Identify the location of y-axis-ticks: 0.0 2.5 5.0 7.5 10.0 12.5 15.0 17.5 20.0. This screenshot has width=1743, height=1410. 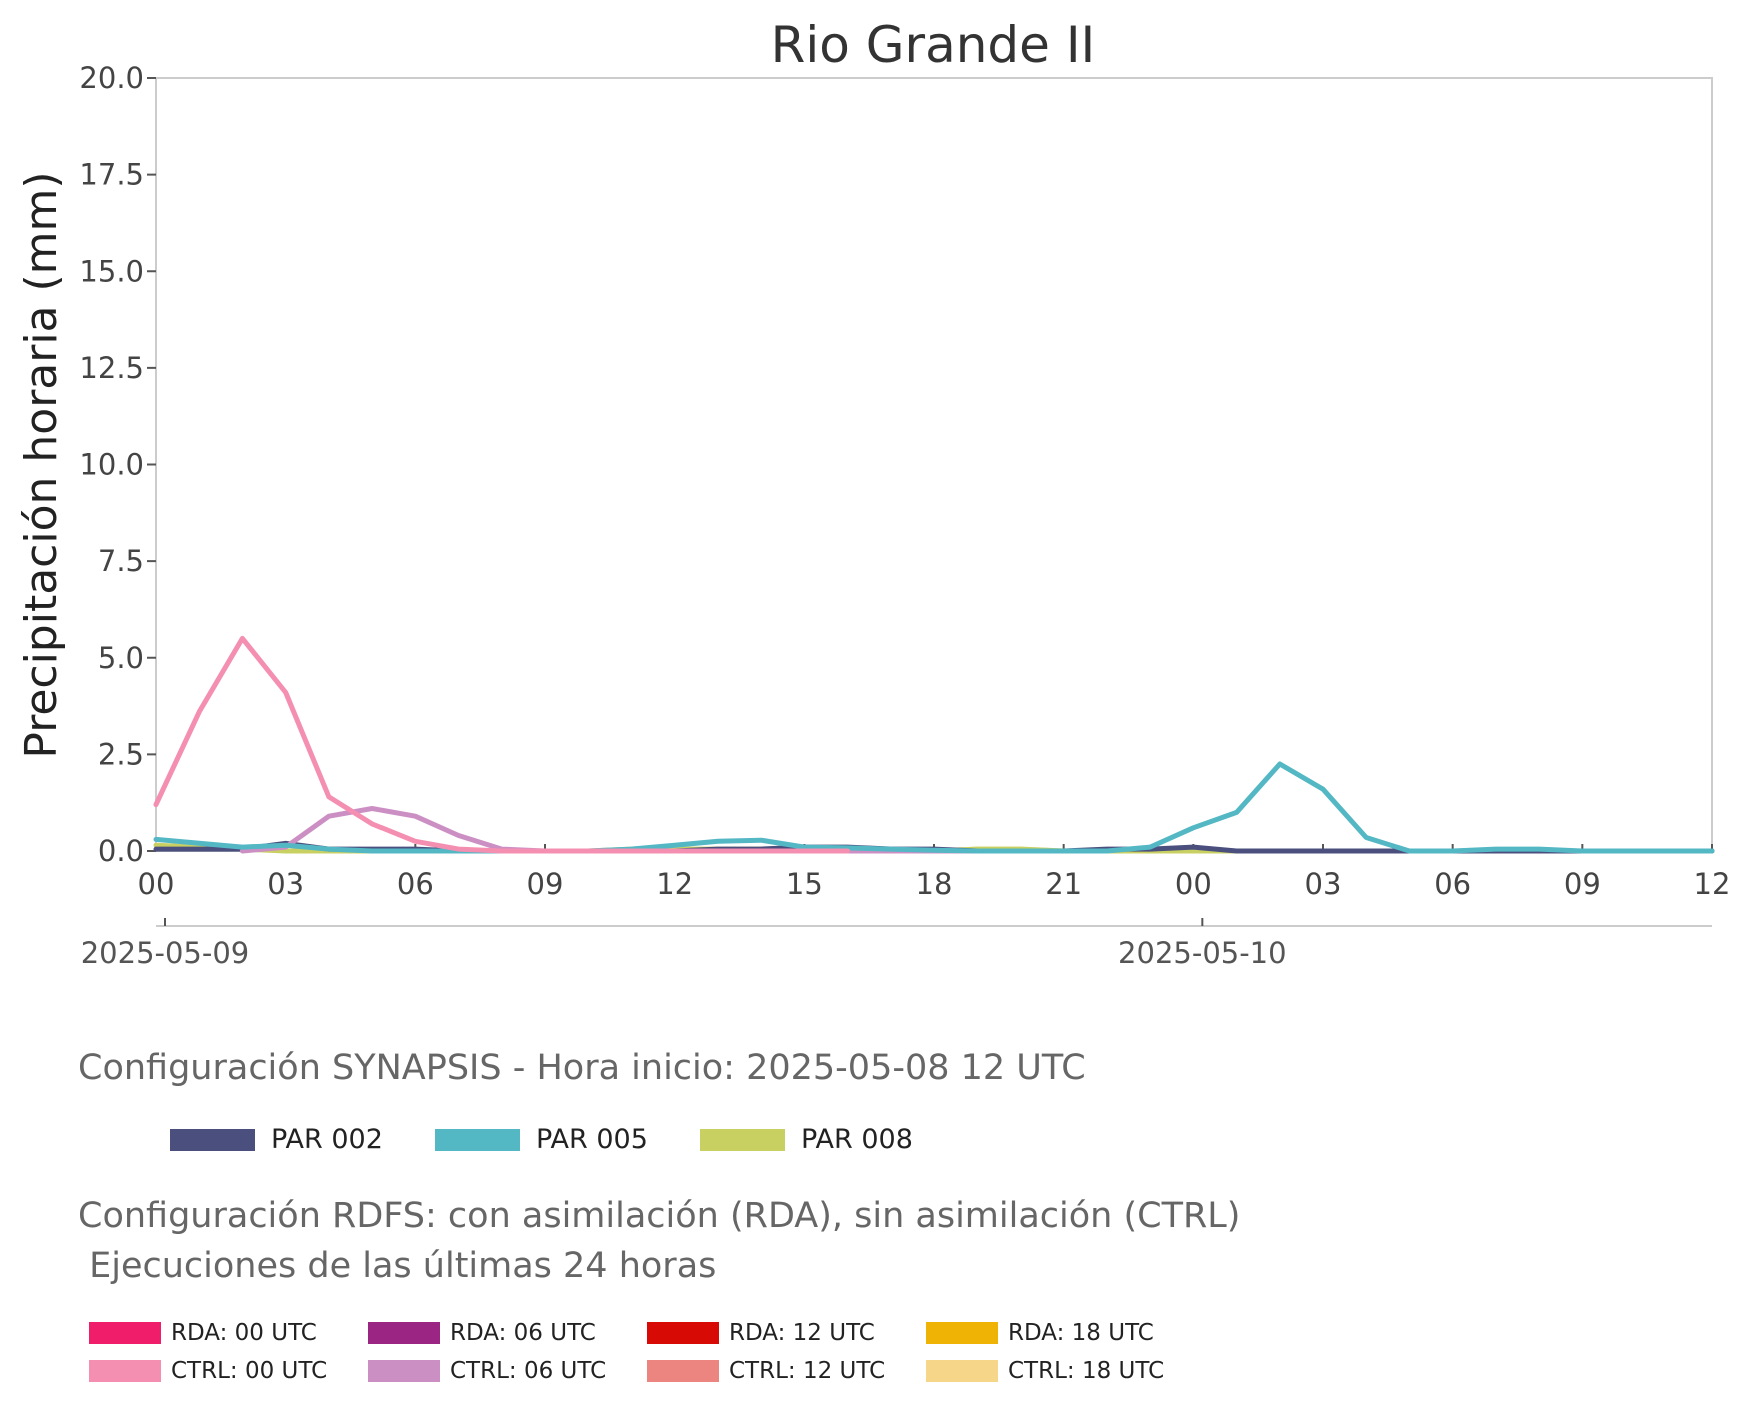
(117, 464).